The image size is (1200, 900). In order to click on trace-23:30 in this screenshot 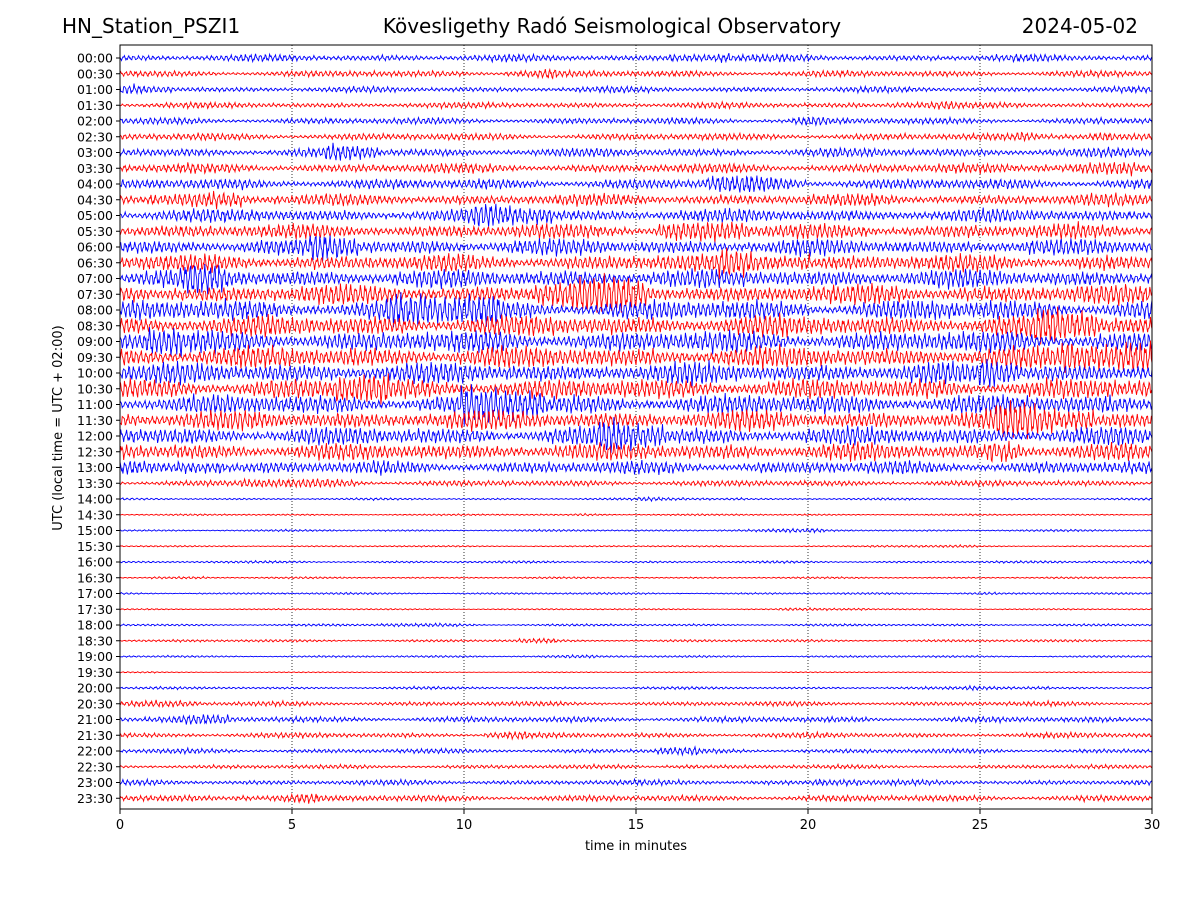, I will do `click(636, 798)`.